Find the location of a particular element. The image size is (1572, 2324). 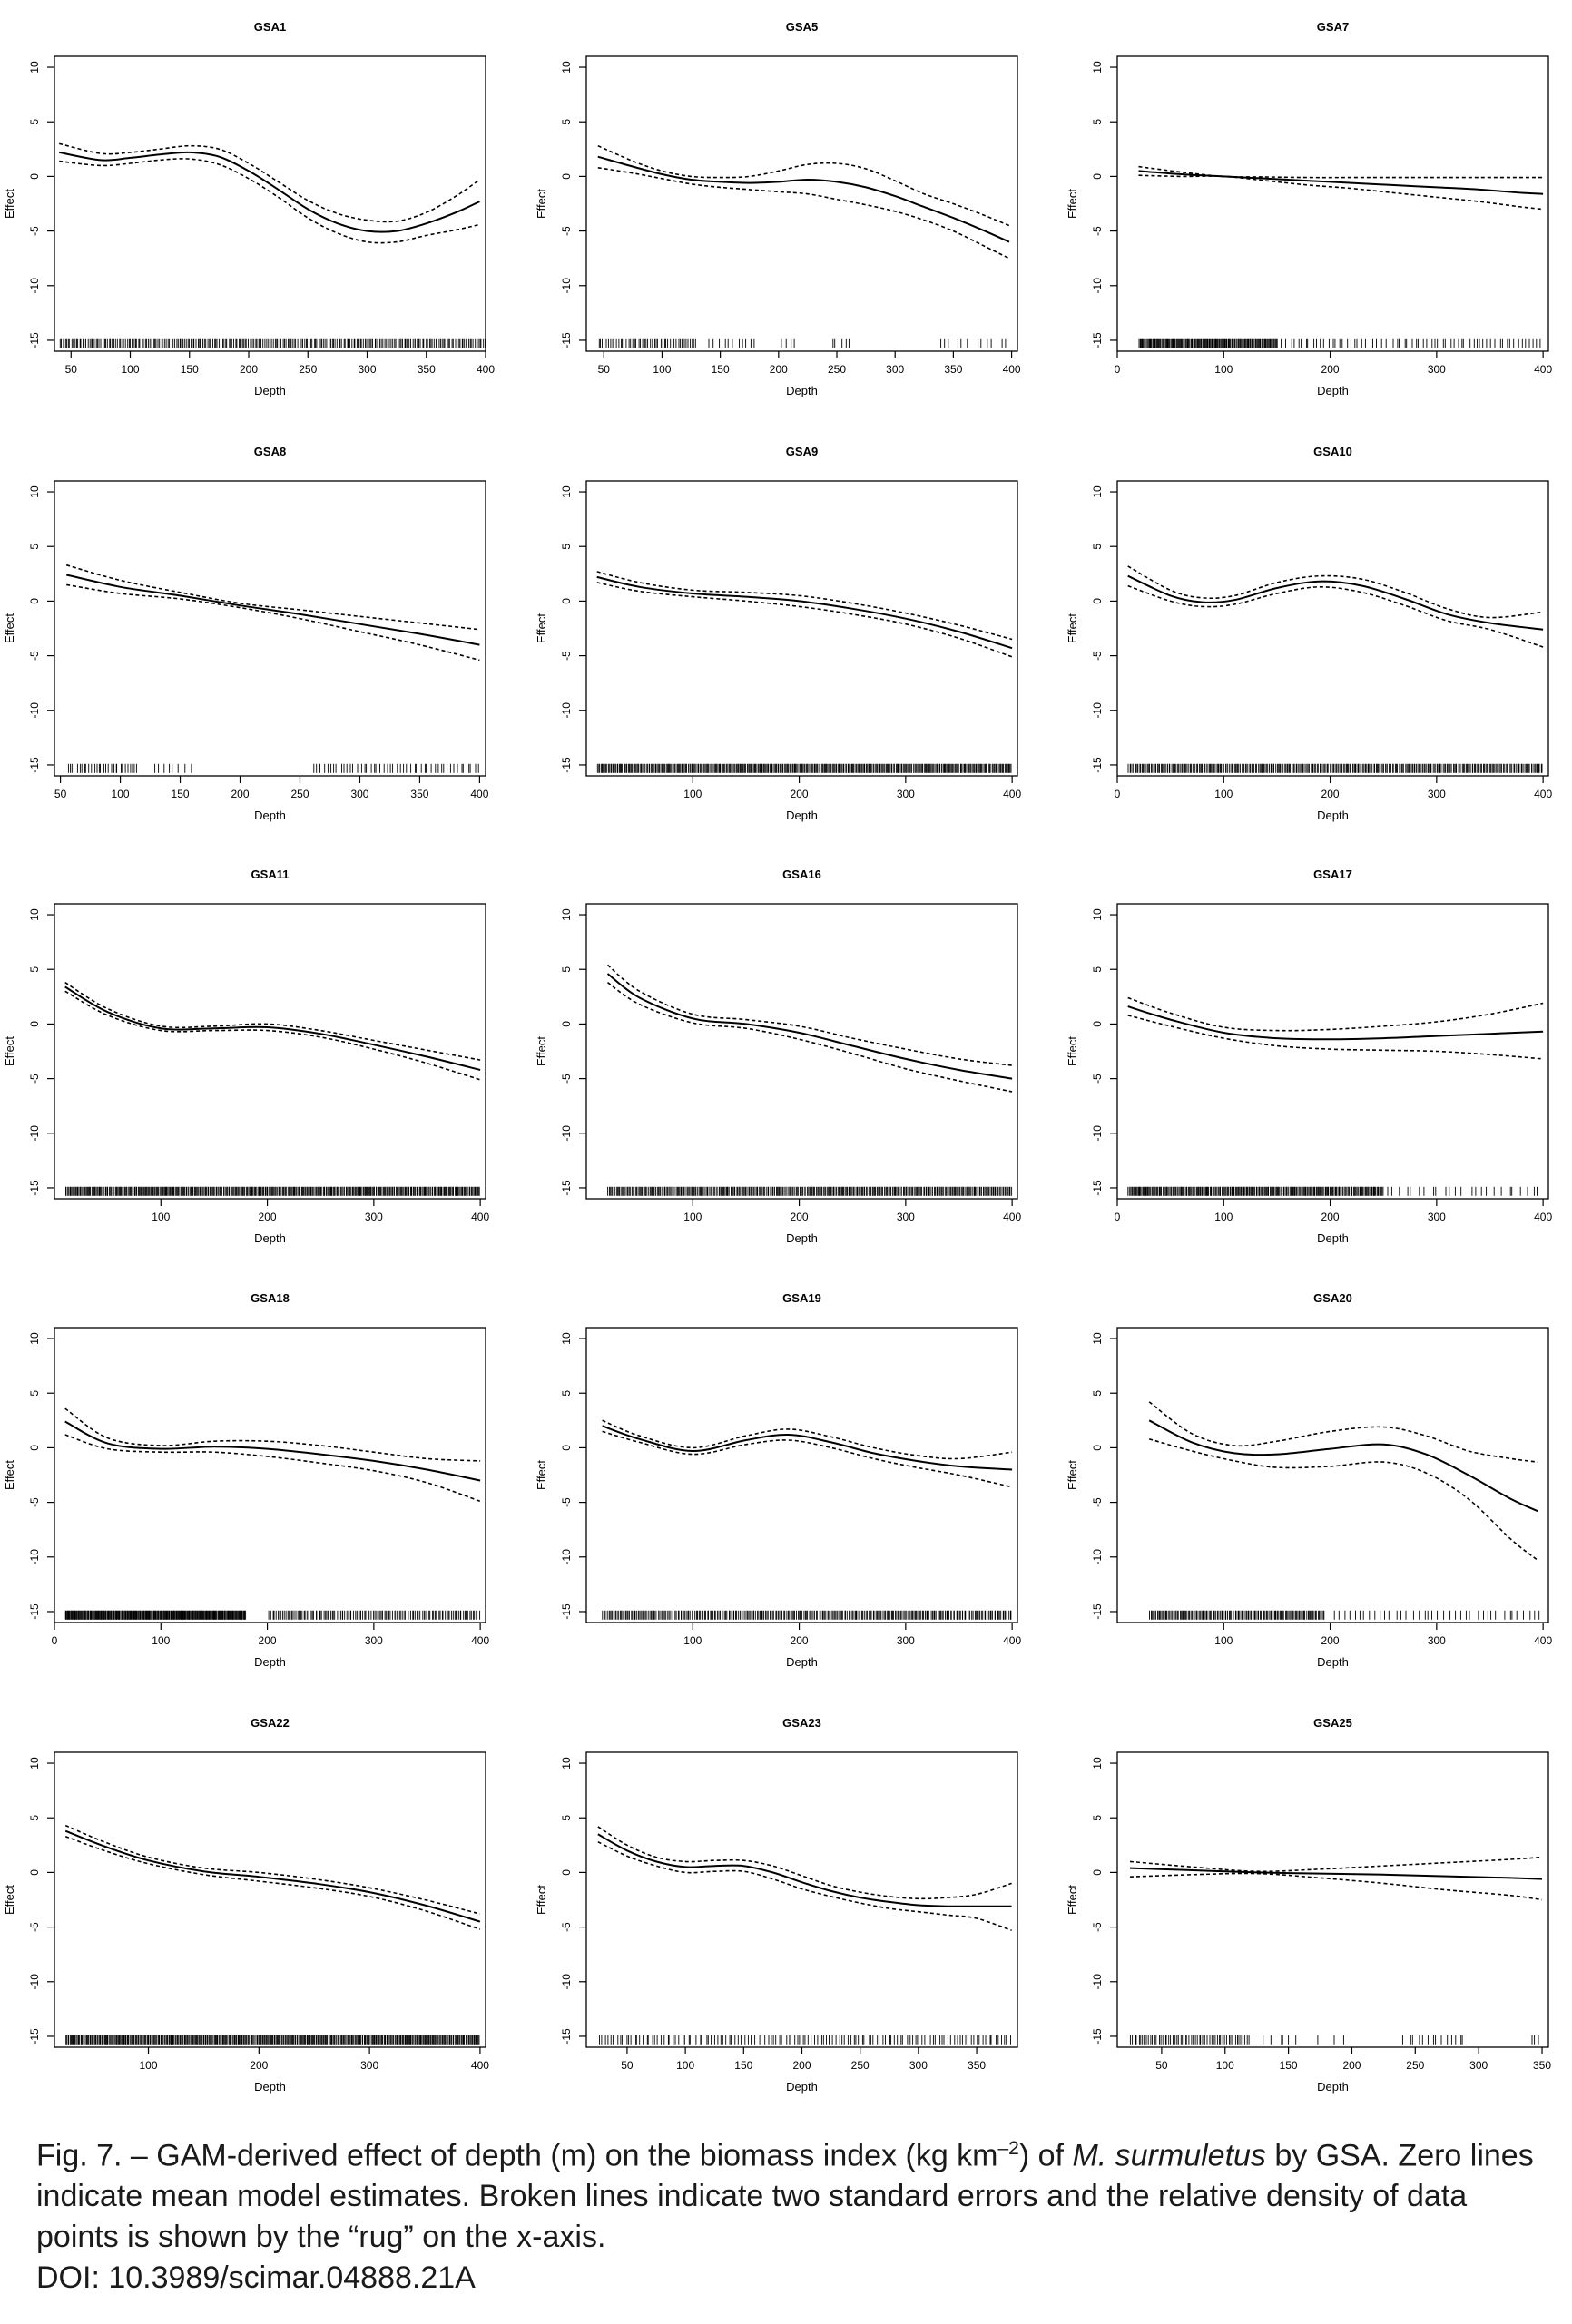

x-tick-label: 0 is located at coordinates (55, 1640).